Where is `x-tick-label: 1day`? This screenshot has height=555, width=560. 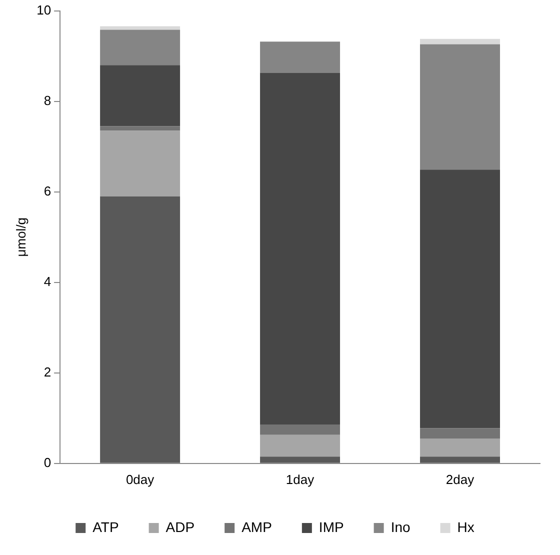 x-tick-label: 1day is located at coordinates (300, 479).